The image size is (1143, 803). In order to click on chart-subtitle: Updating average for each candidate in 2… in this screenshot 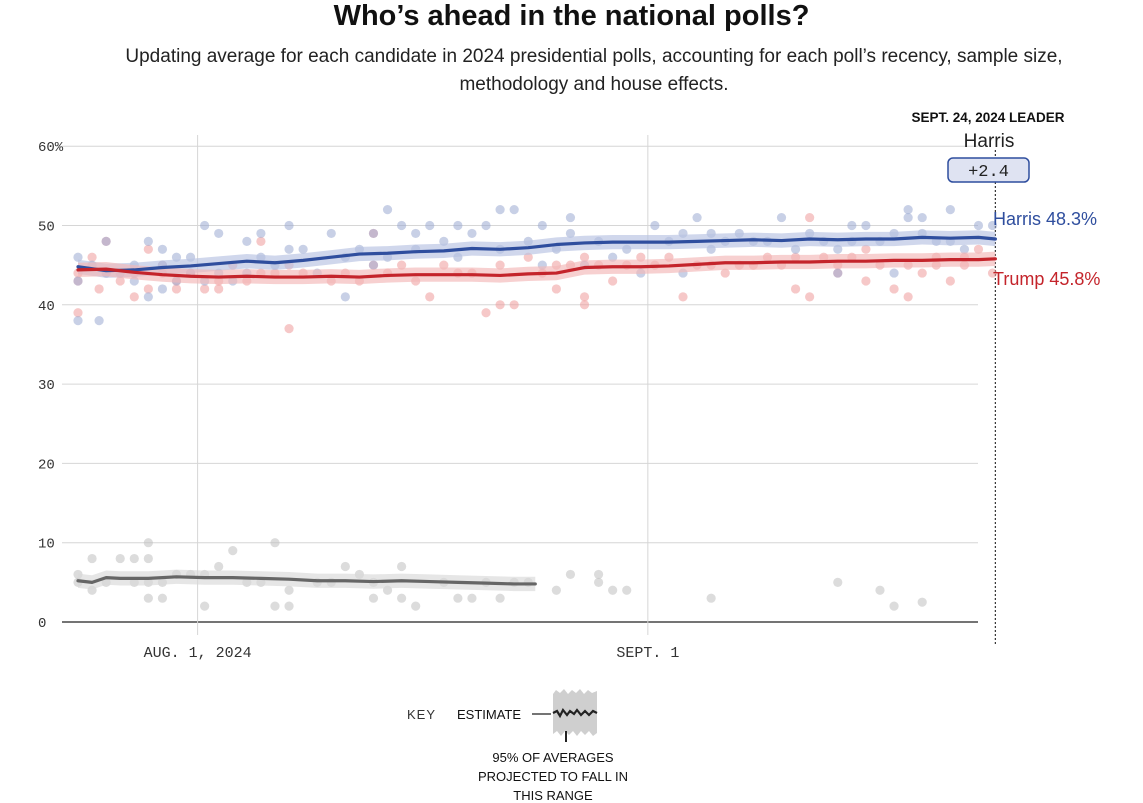, I will do `click(594, 70)`.